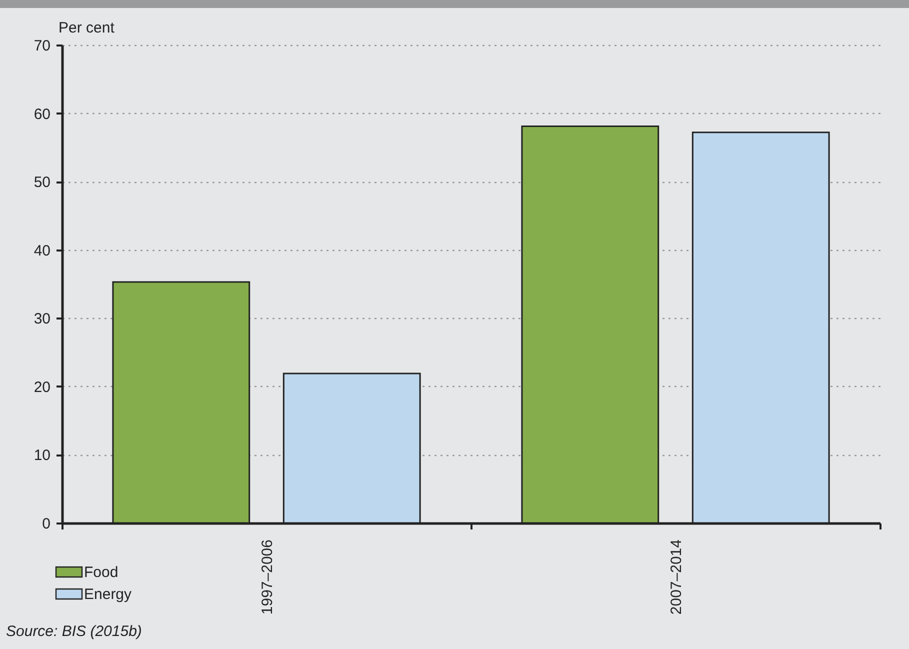 Image resolution: width=909 pixels, height=649 pixels. What do you see at coordinates (46, 524) in the screenshot?
I see `y-tick-label: 0` at bounding box center [46, 524].